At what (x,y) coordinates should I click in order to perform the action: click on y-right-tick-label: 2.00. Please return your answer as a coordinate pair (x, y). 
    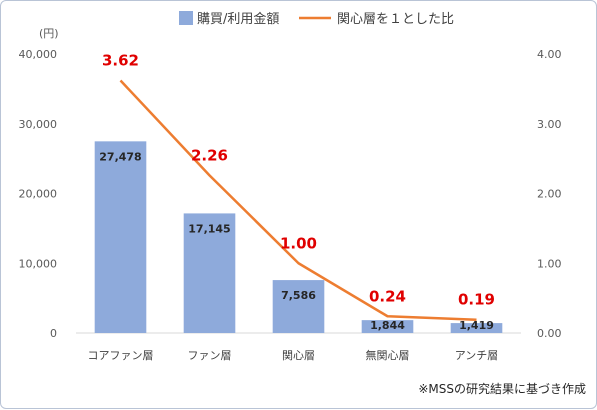
    Looking at the image, I should click on (549, 194).